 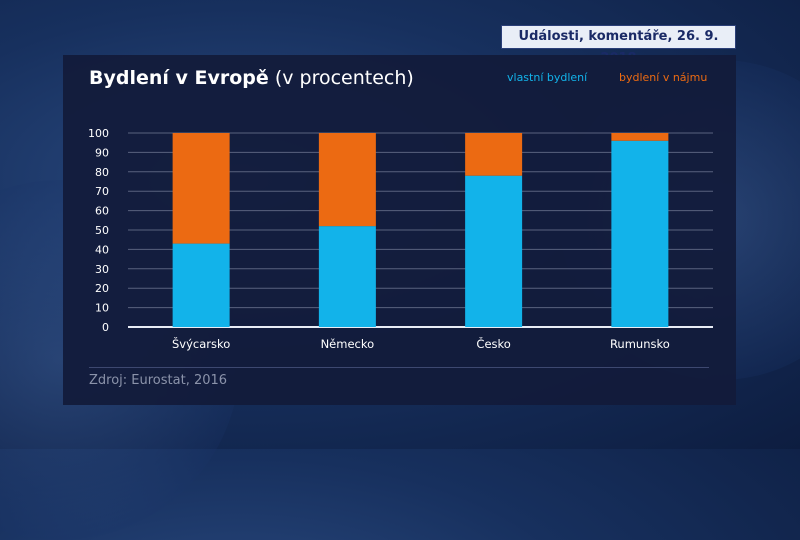 I want to click on x-tick-label: Švýcarsko, so click(x=201, y=343).